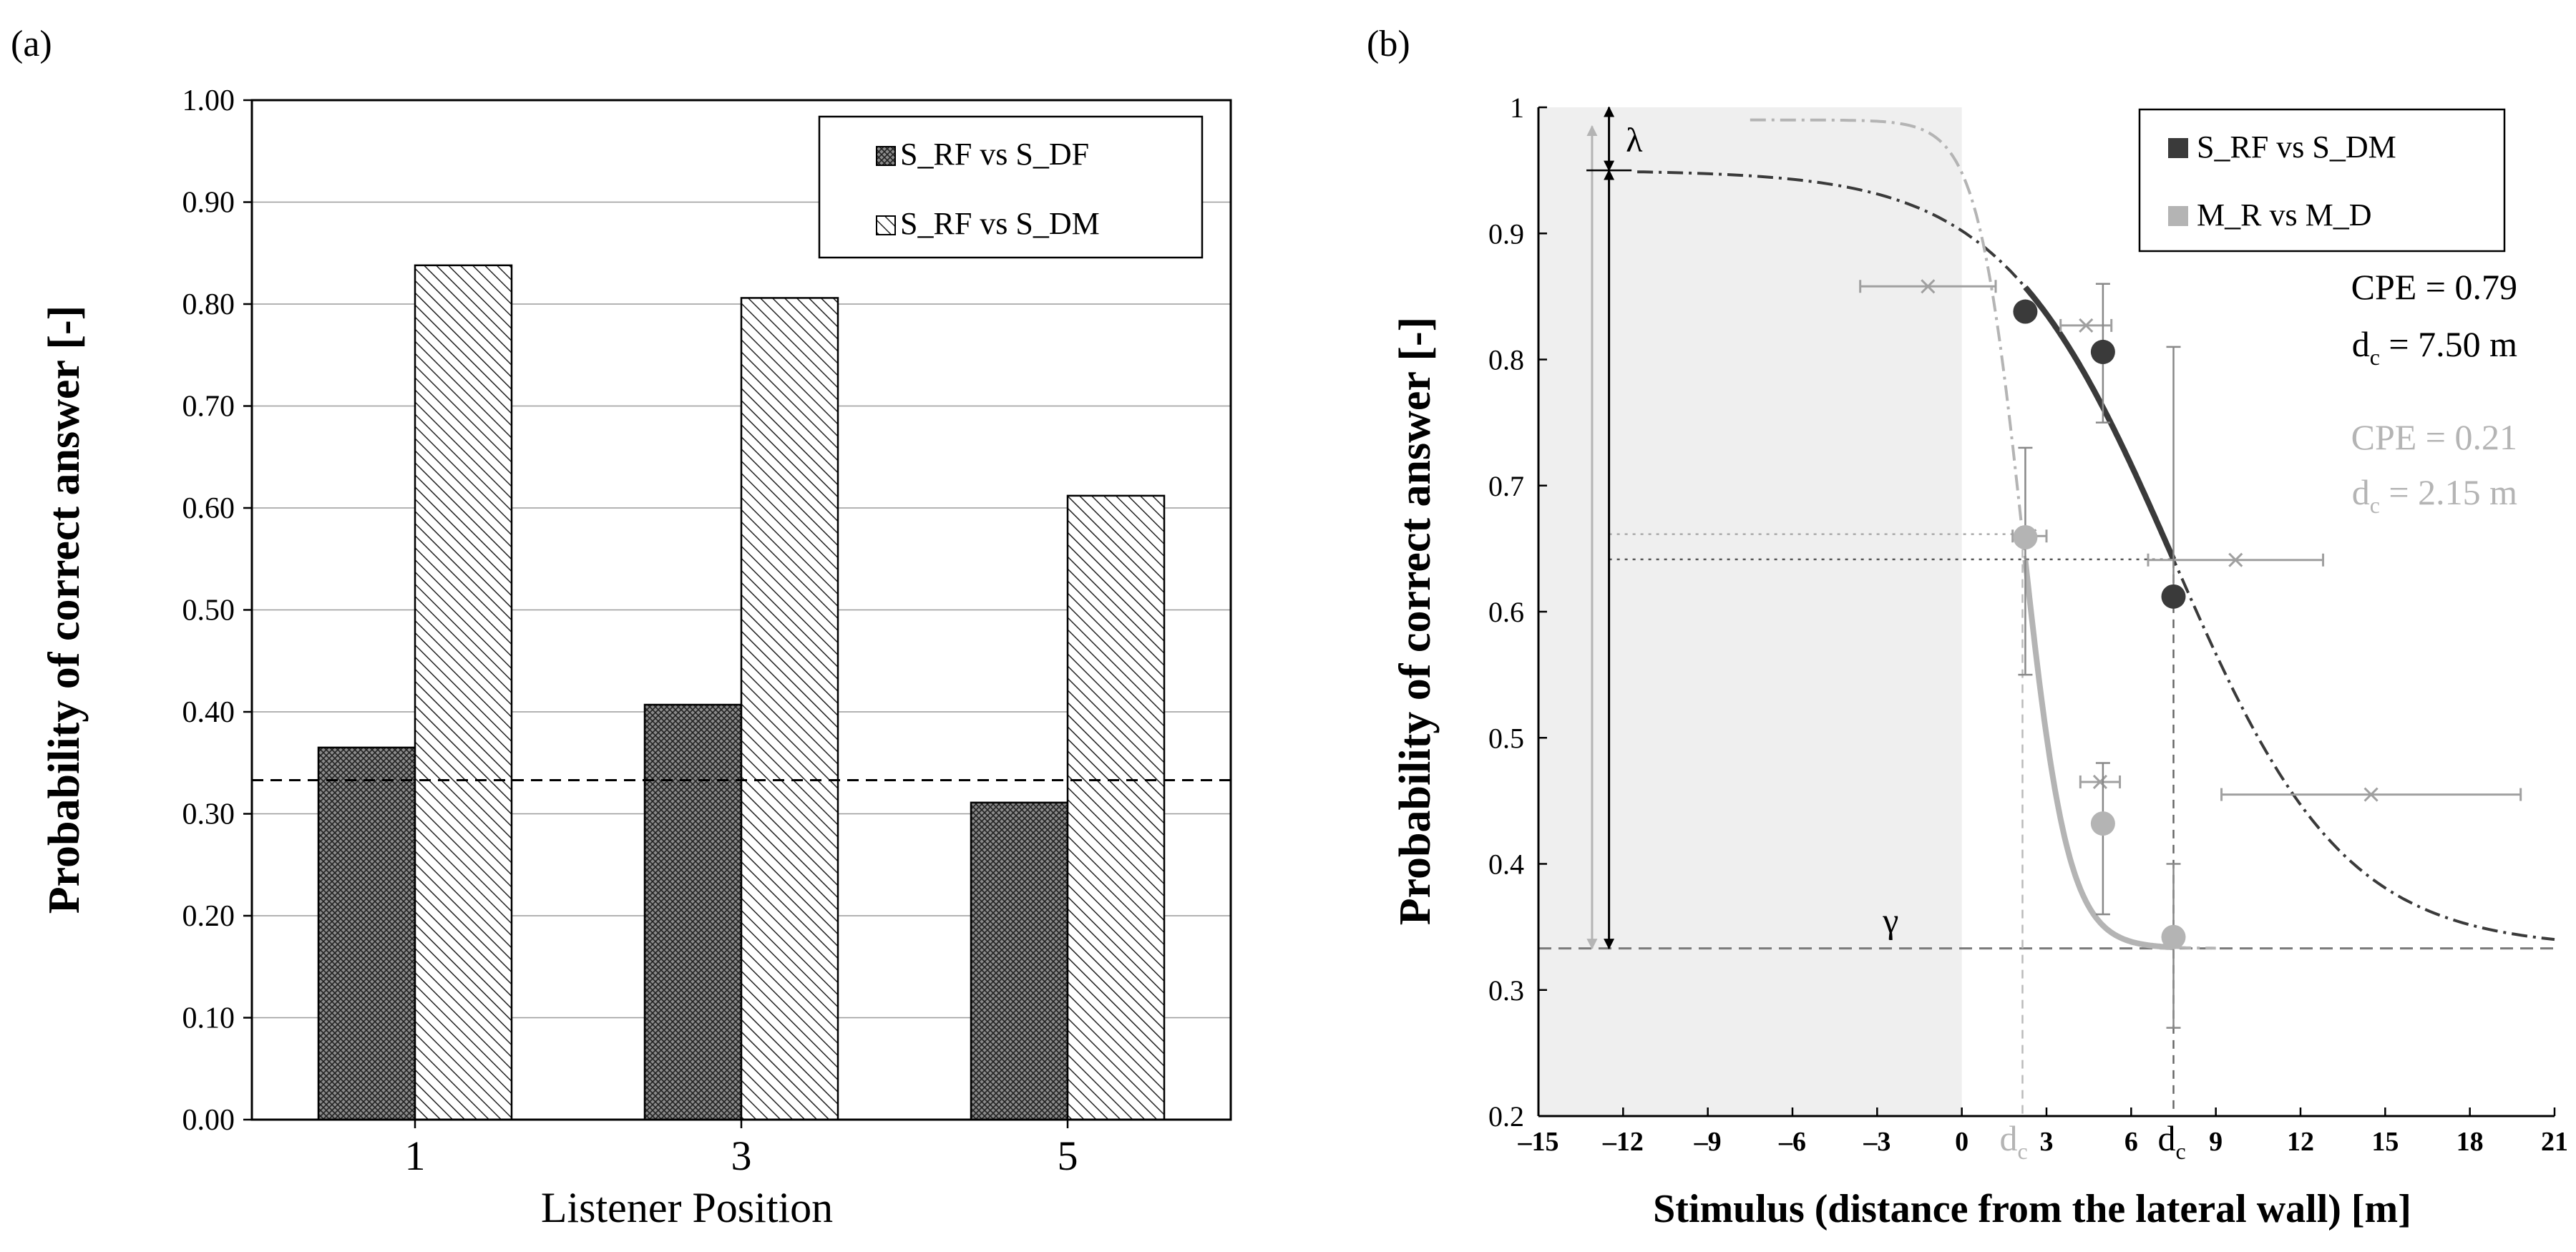 This screenshot has width=2576, height=1252. I want to click on panel-a-ytick-label-6: 0.60, so click(208, 508).